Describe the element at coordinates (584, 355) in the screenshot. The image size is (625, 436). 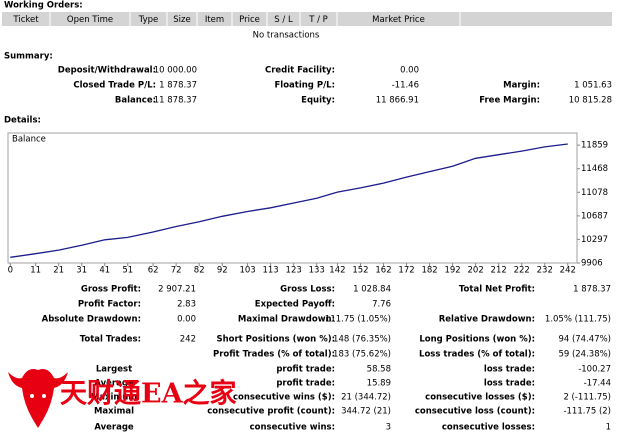
I see `detail-value: 59 (24.38%)` at that location.